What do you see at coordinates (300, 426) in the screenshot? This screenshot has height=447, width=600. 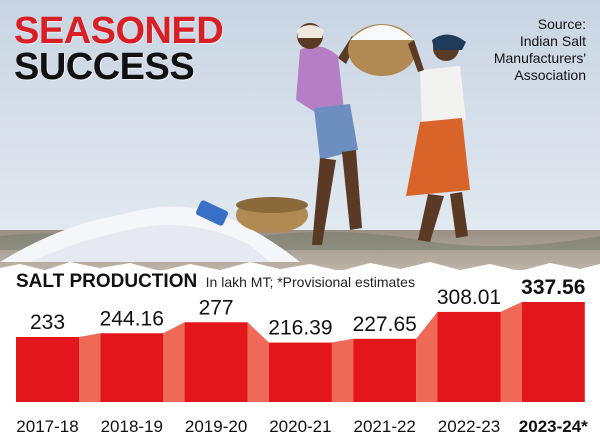 I see `x-tick-label: 2020-21` at bounding box center [300, 426].